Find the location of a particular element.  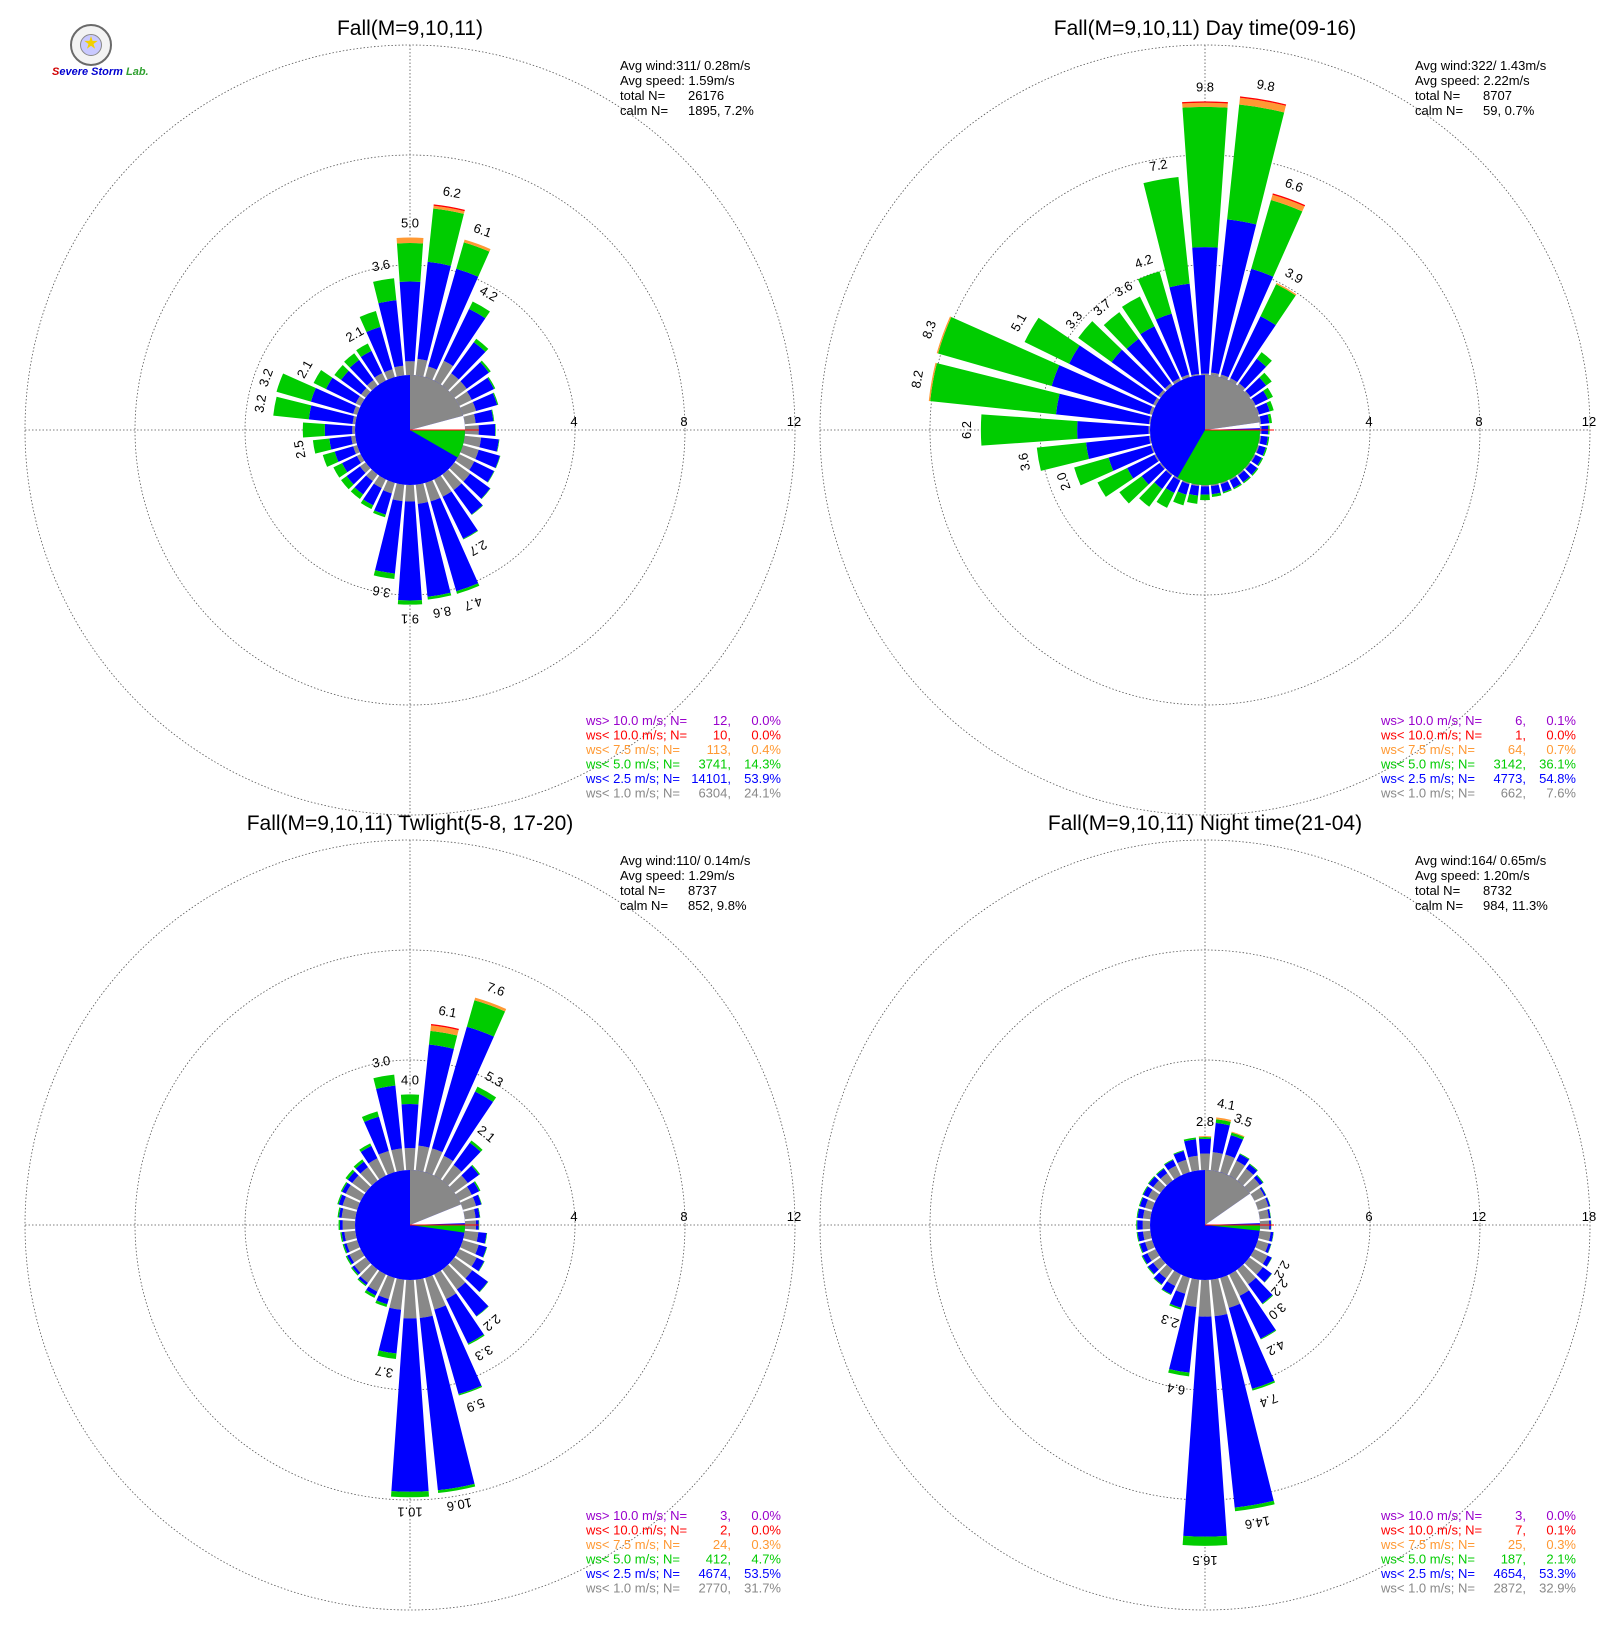

stats-value: 8707 is located at coordinates (1497, 95).